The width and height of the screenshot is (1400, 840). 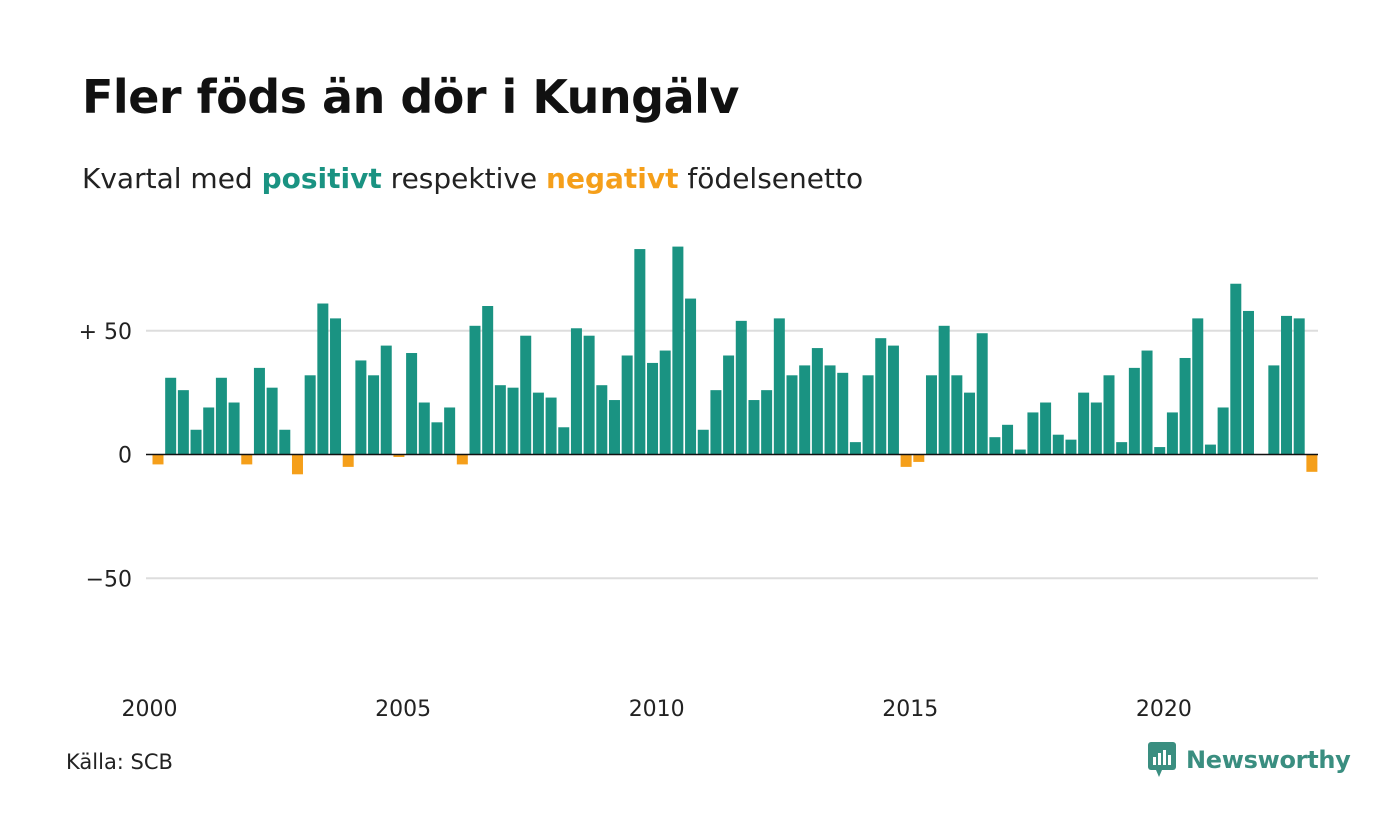 I want to click on subtitle-negative: negativt, so click(x=612, y=178).